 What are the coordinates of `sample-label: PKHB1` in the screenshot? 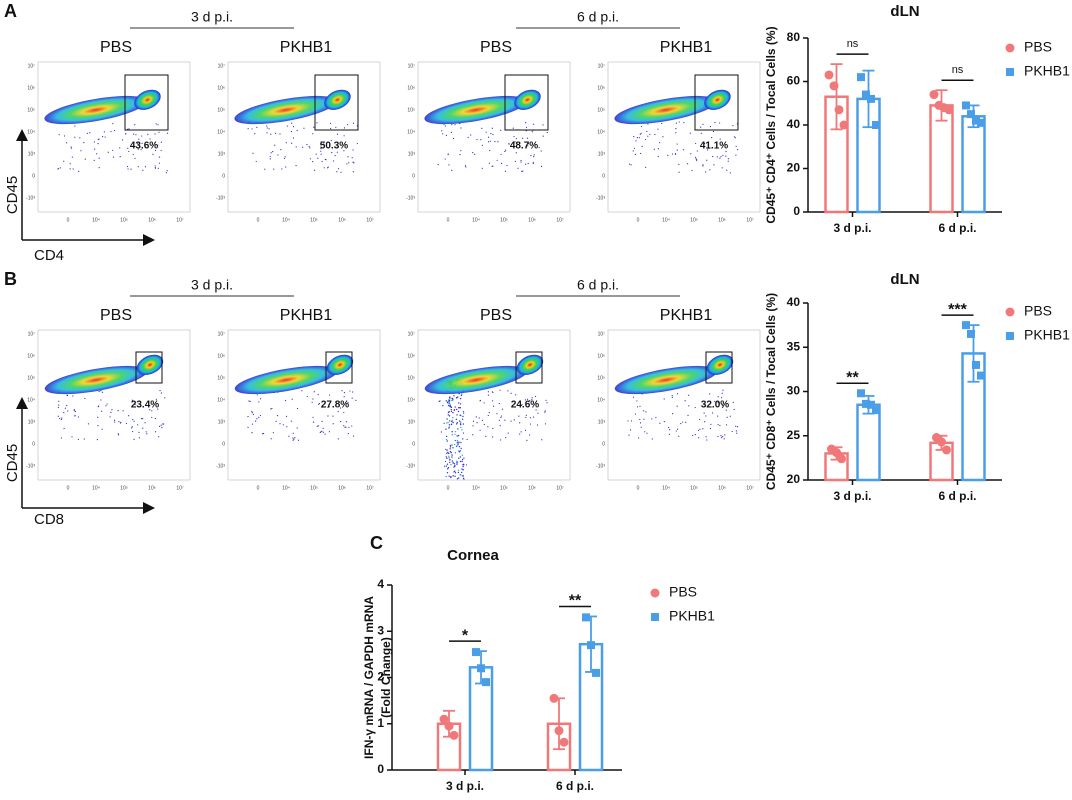 It's located at (306, 315).